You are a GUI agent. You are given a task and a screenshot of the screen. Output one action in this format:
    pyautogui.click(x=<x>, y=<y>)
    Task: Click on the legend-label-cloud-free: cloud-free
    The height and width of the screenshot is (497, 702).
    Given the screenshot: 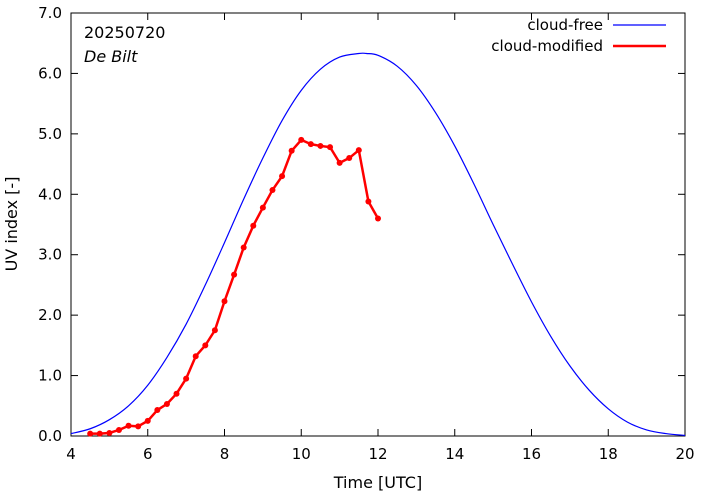 What is the action you would take?
    pyautogui.click(x=565, y=25)
    